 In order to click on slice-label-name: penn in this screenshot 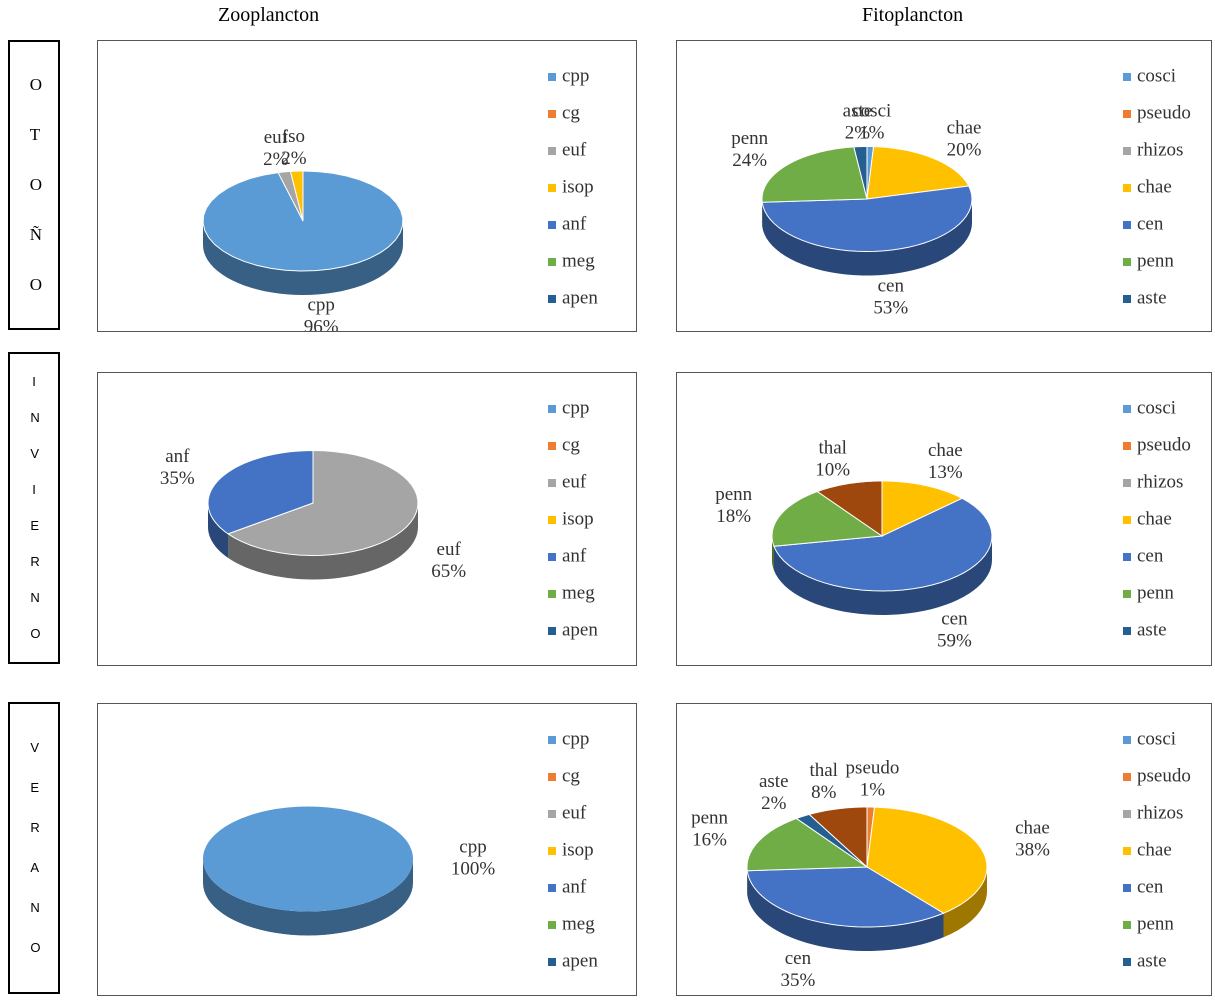, I will do `click(749, 138)`.